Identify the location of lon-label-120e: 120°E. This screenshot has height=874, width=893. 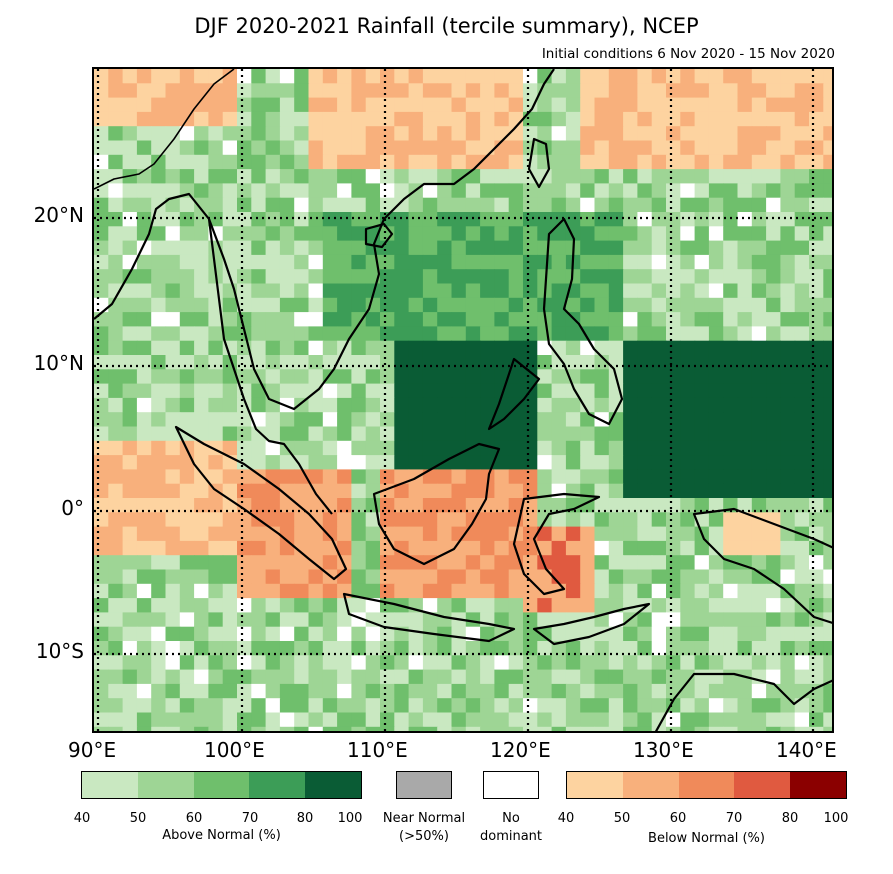
(520, 750).